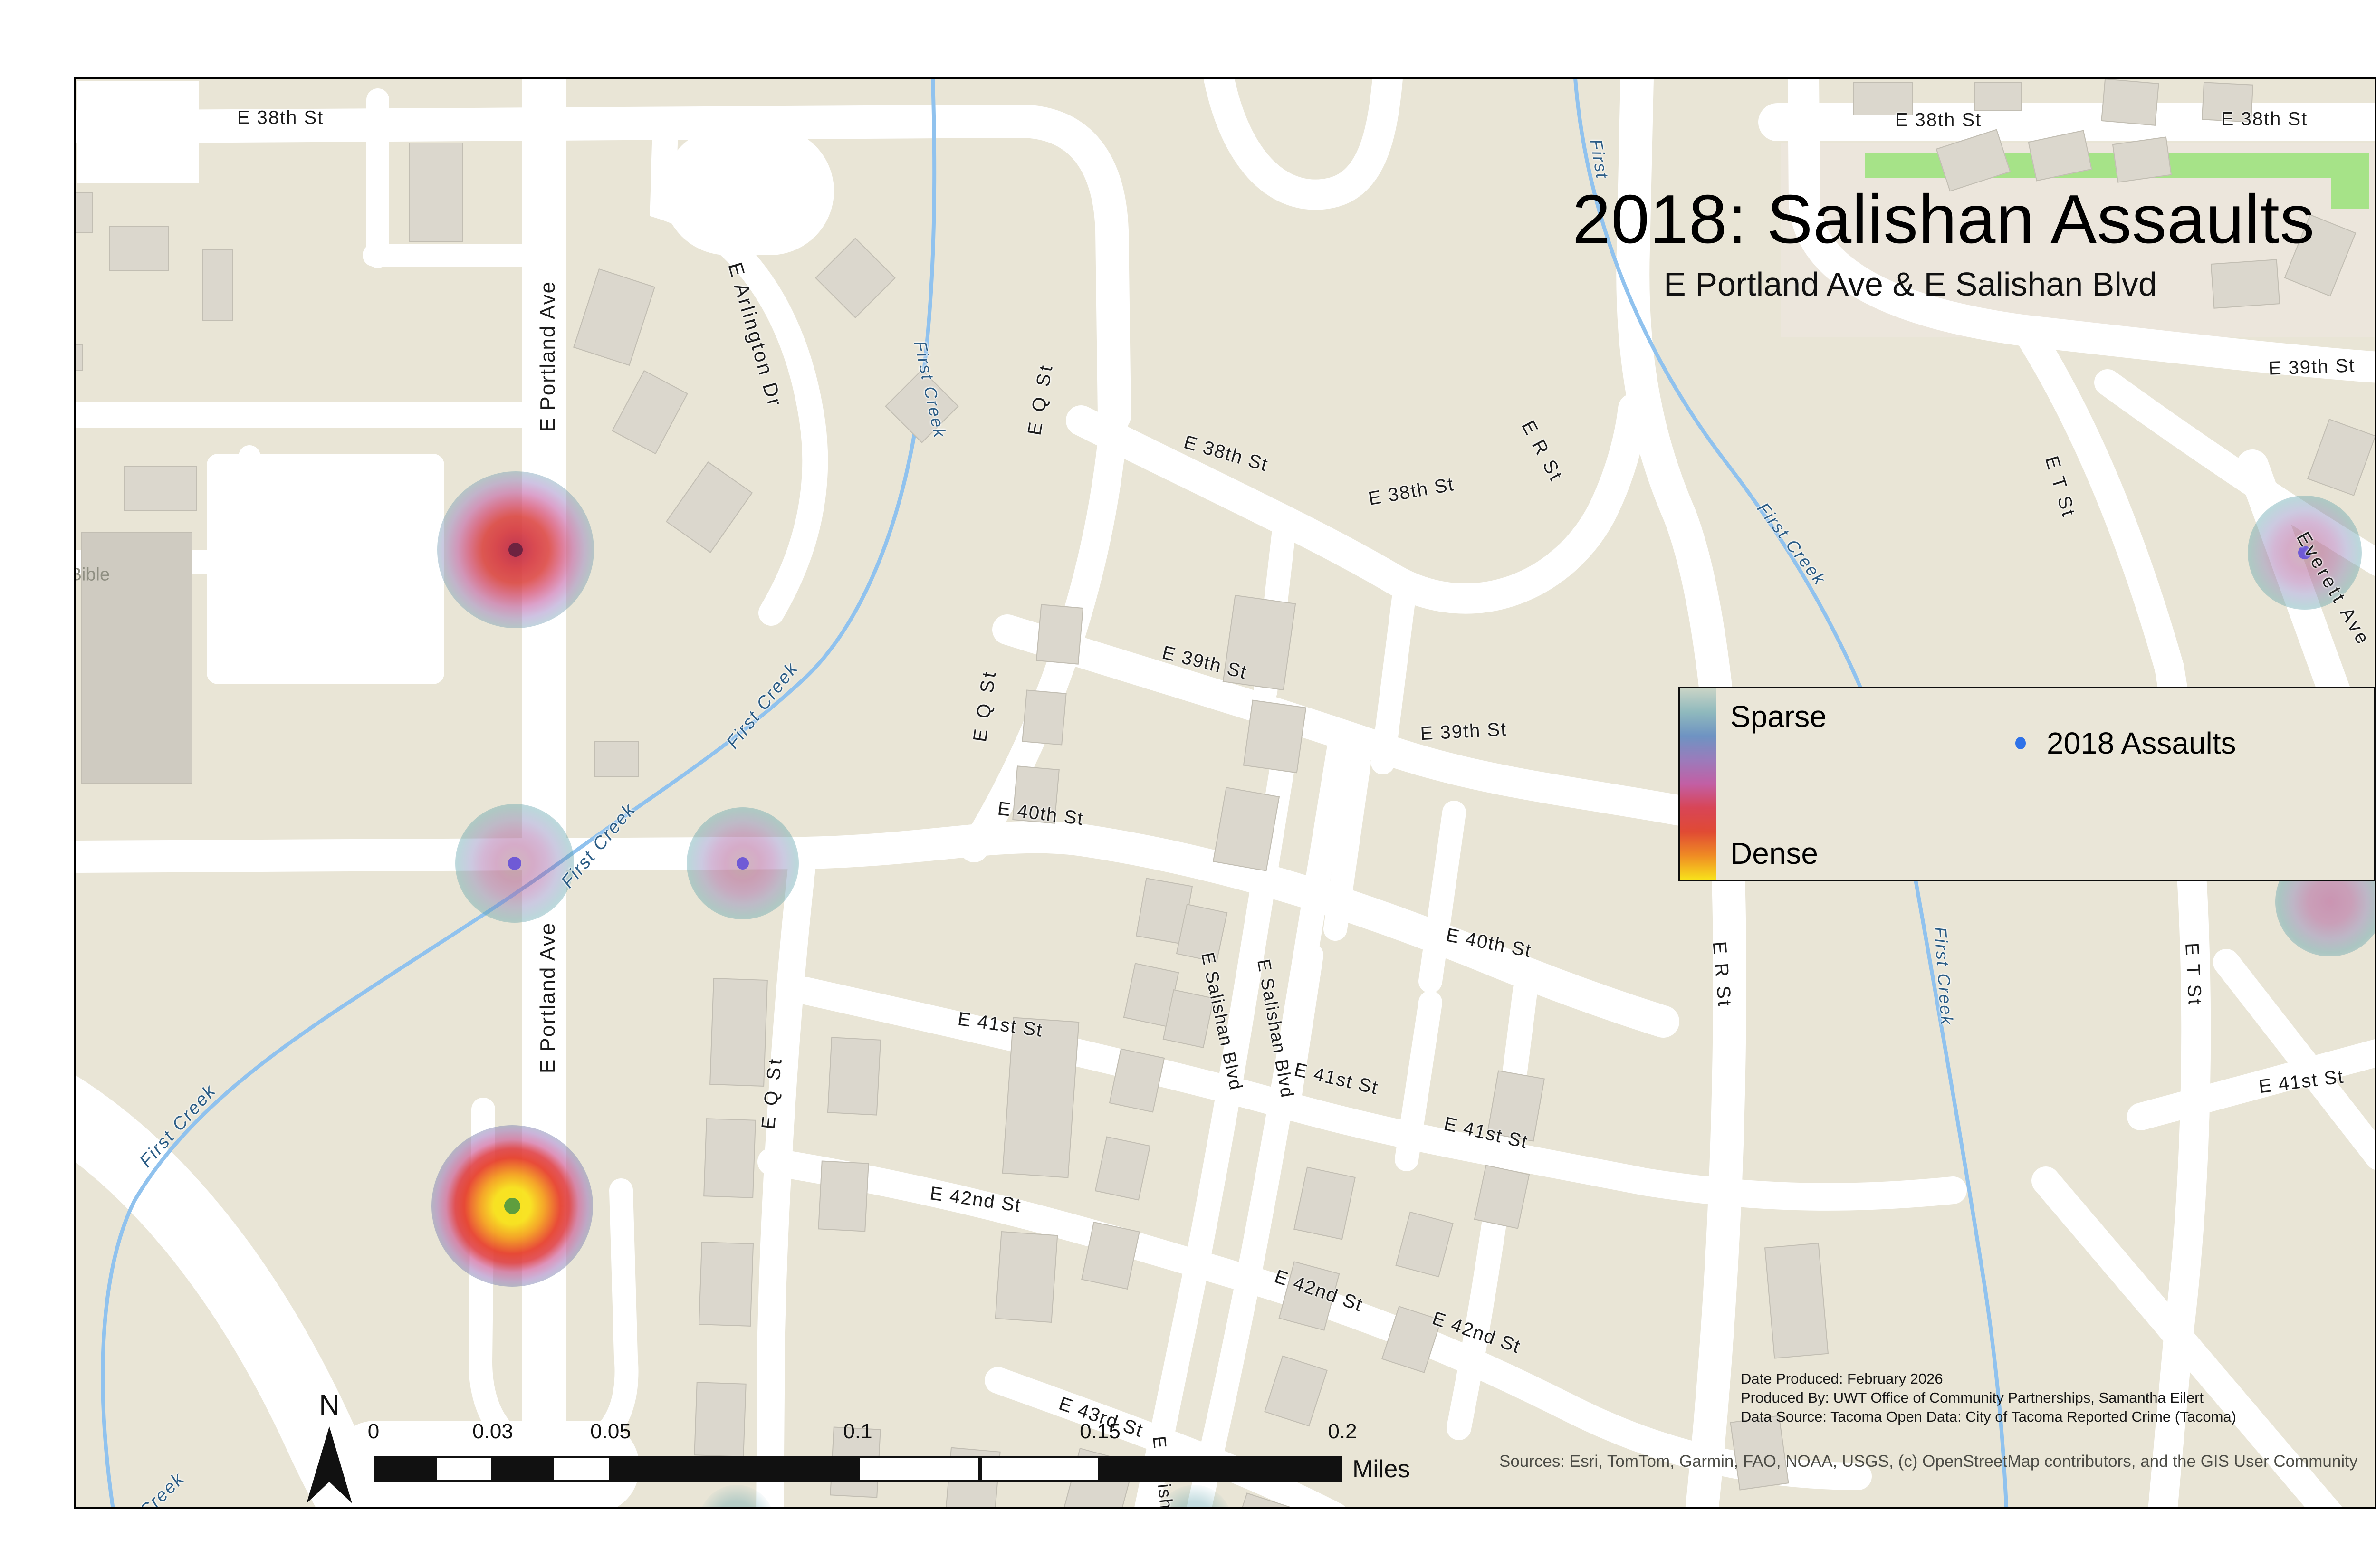  I want to click on legend-sparse-label: Sparse, so click(1778, 717).